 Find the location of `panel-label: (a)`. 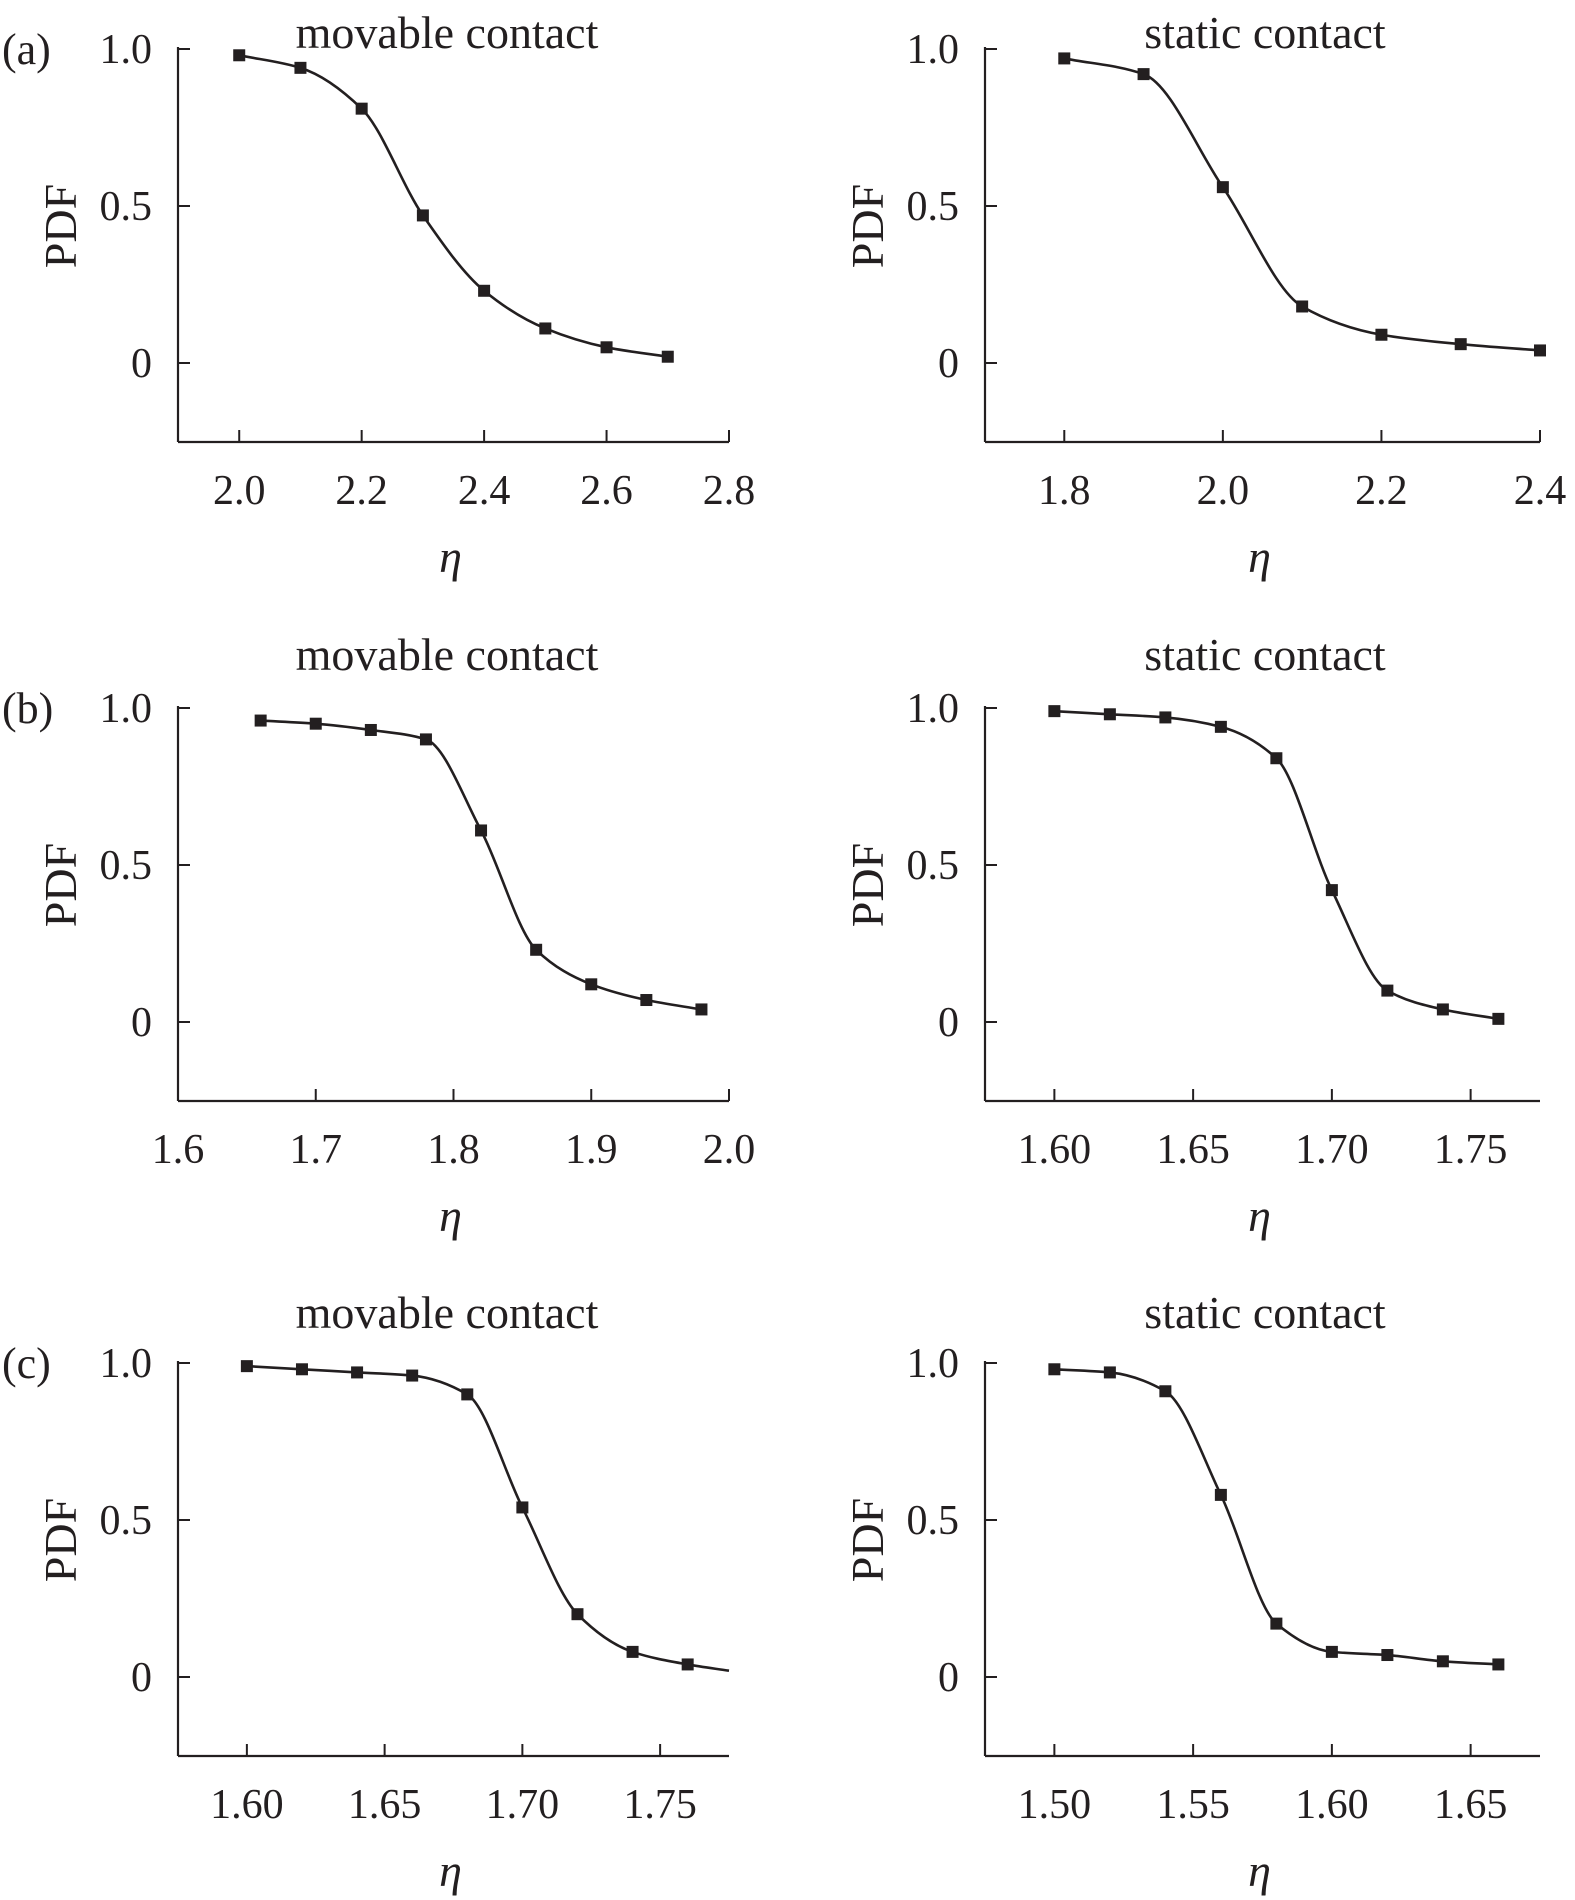

panel-label: (a) is located at coordinates (26, 49).